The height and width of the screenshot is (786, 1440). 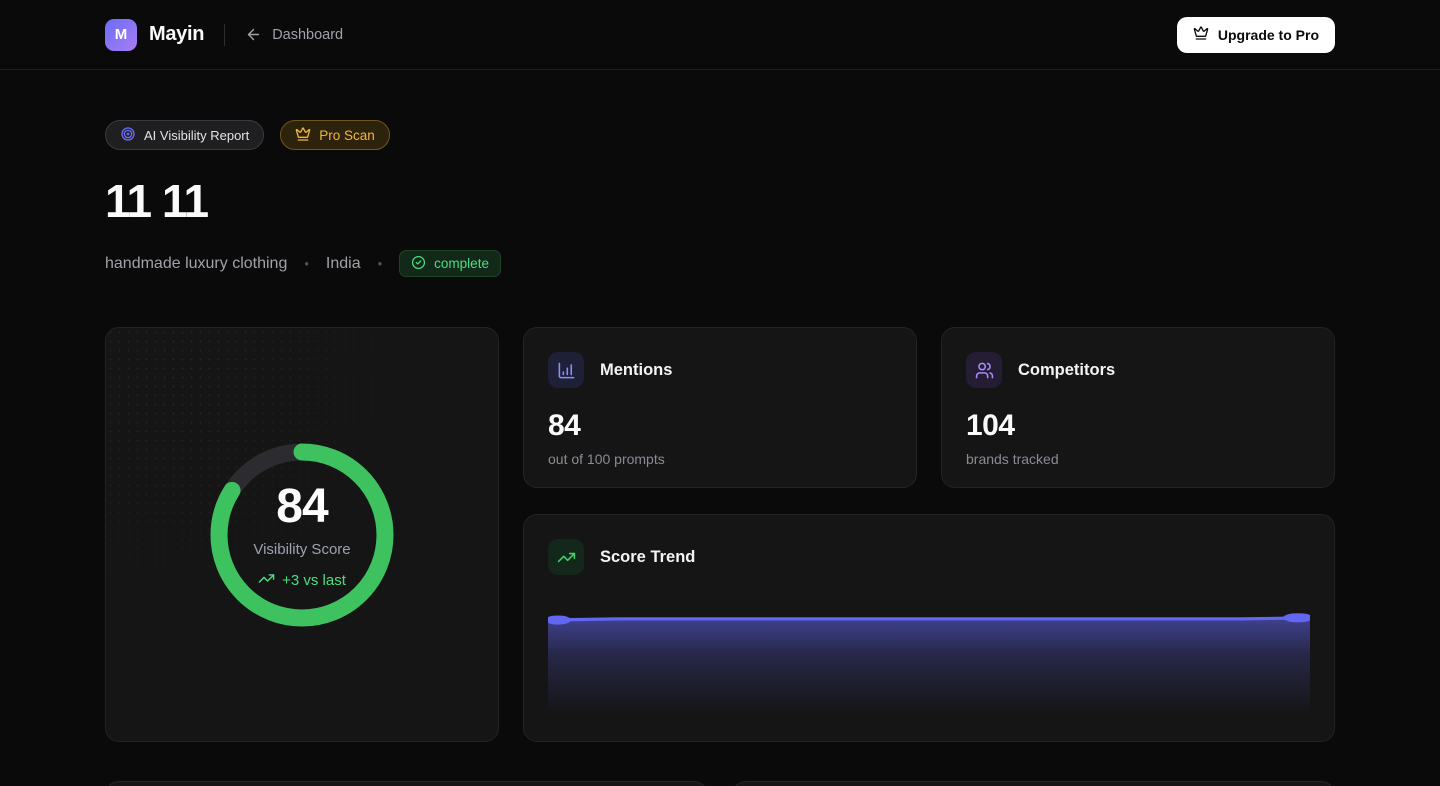 I want to click on competitors-card-head: Competitors, so click(x=1138, y=370).